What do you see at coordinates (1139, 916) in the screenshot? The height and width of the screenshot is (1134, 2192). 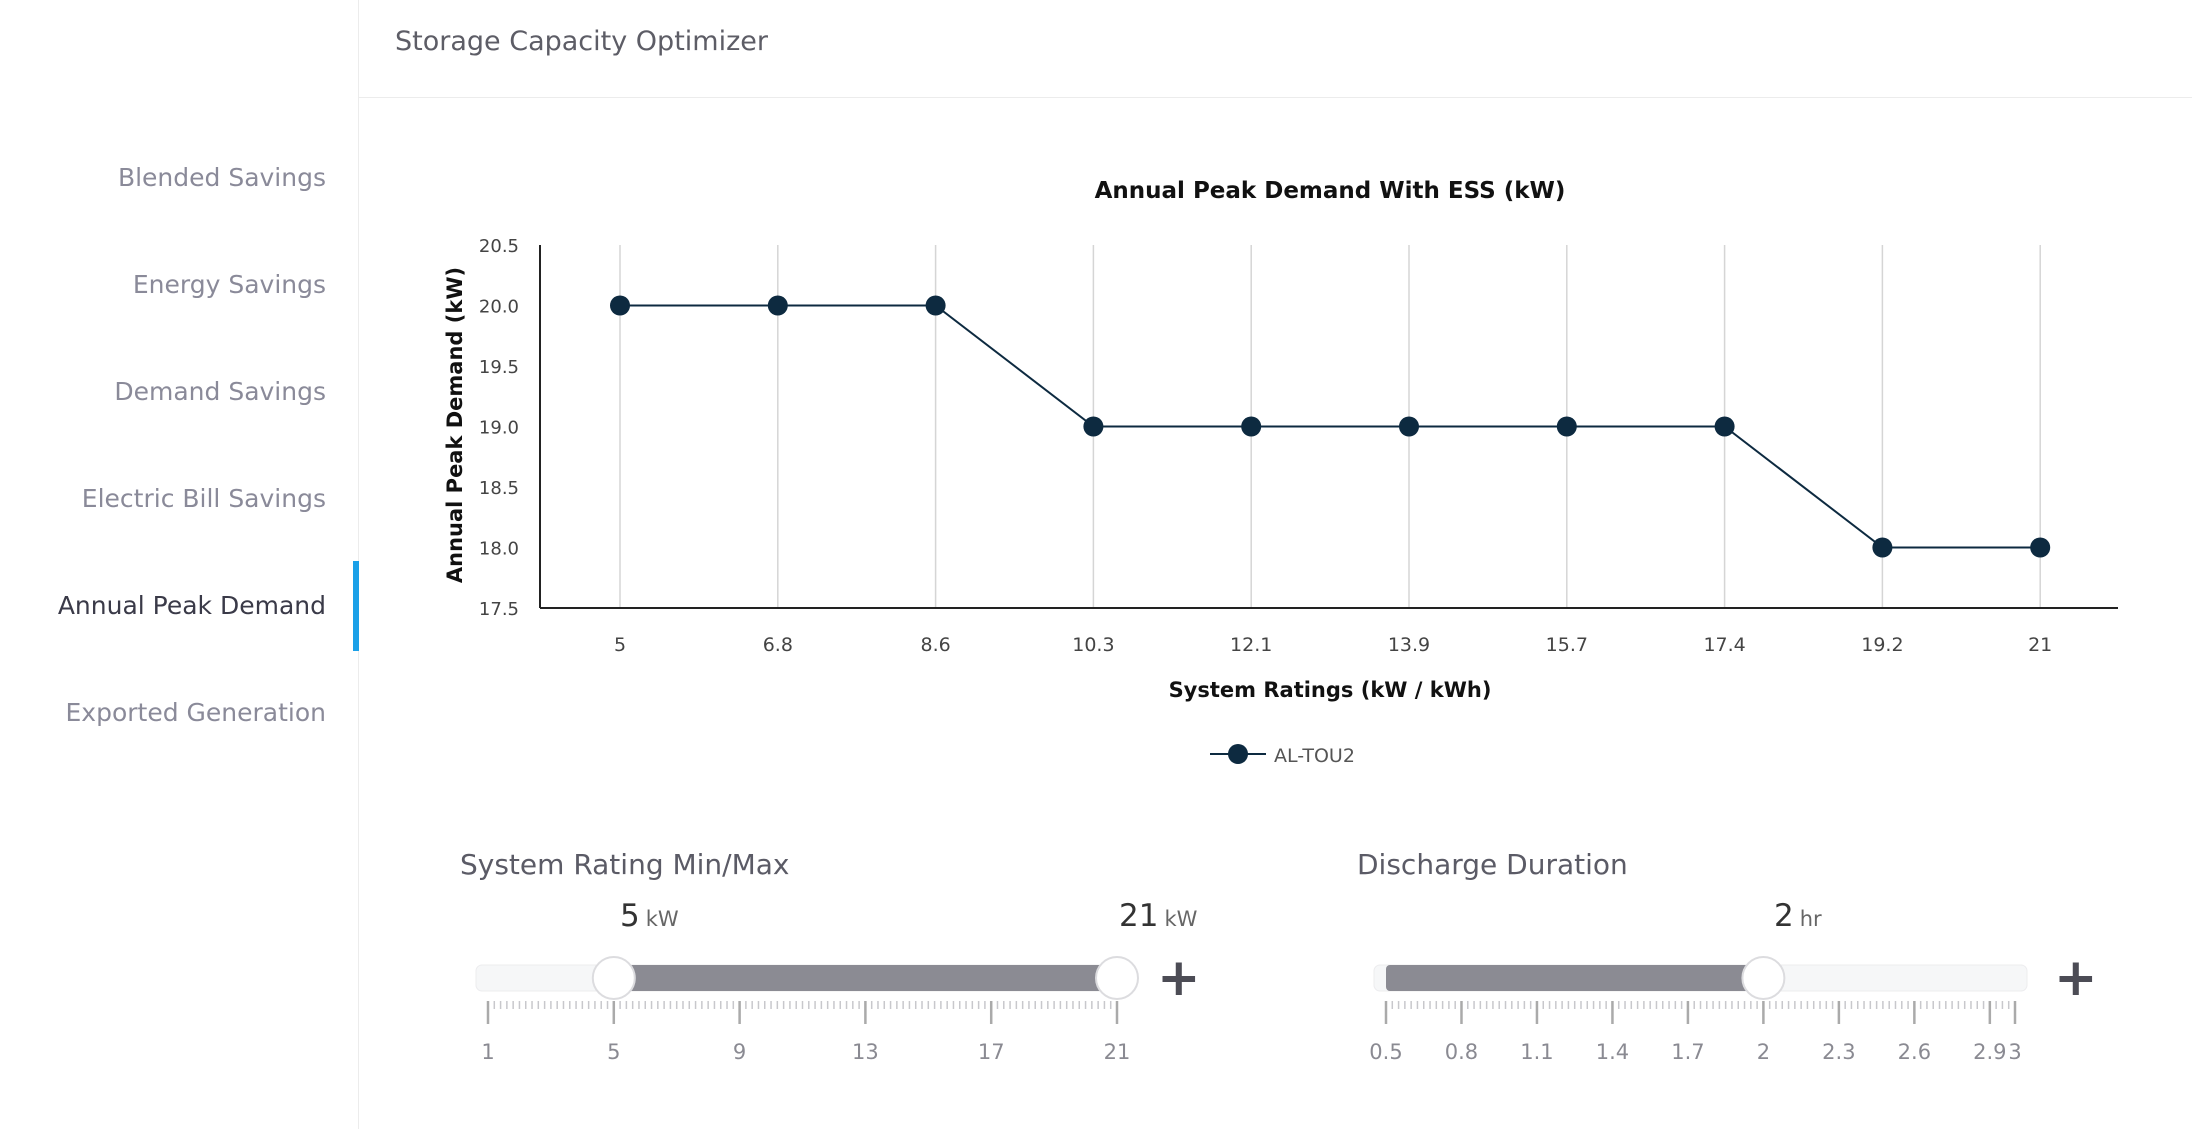 I see `max-value-number: 21` at bounding box center [1139, 916].